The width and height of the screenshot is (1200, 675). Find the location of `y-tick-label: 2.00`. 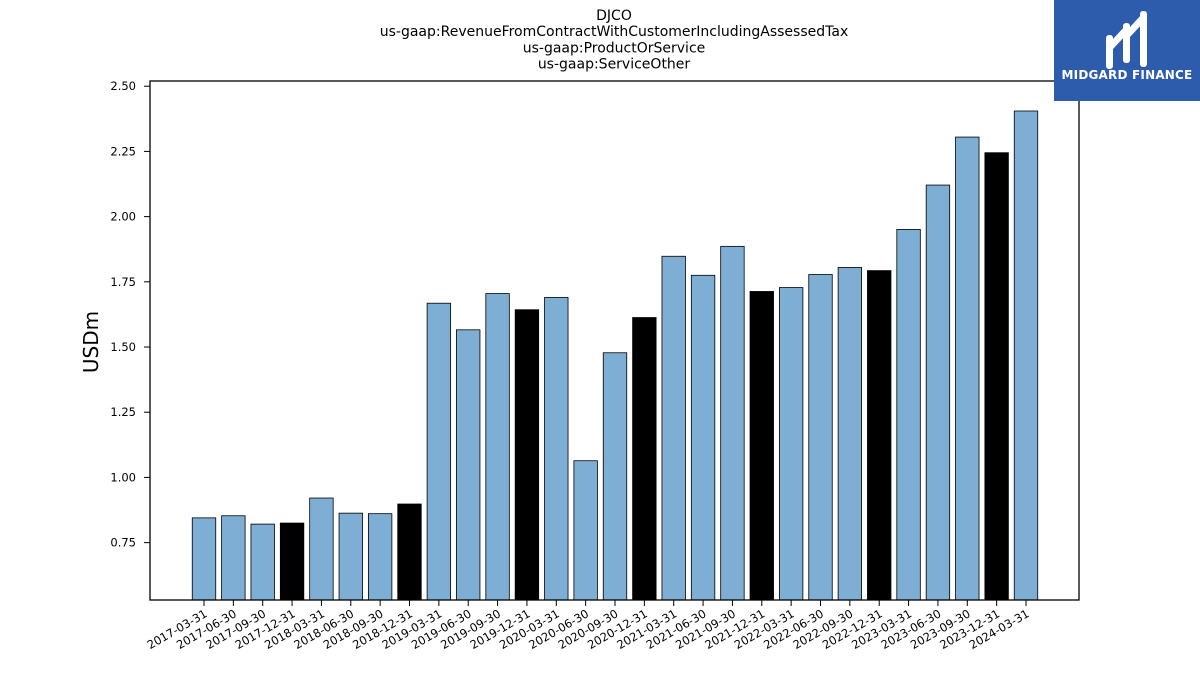

y-tick-label: 2.00 is located at coordinates (123, 217).